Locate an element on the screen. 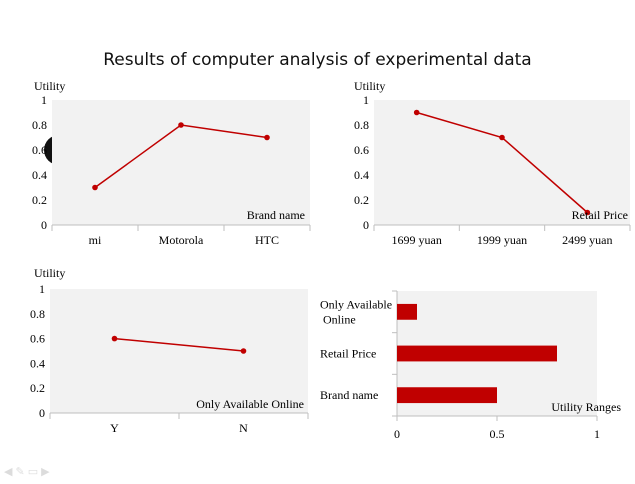 This screenshot has width=635, height=484. slideshow-controls: ◀ ✎ ▭ ▶ is located at coordinates (27, 471).